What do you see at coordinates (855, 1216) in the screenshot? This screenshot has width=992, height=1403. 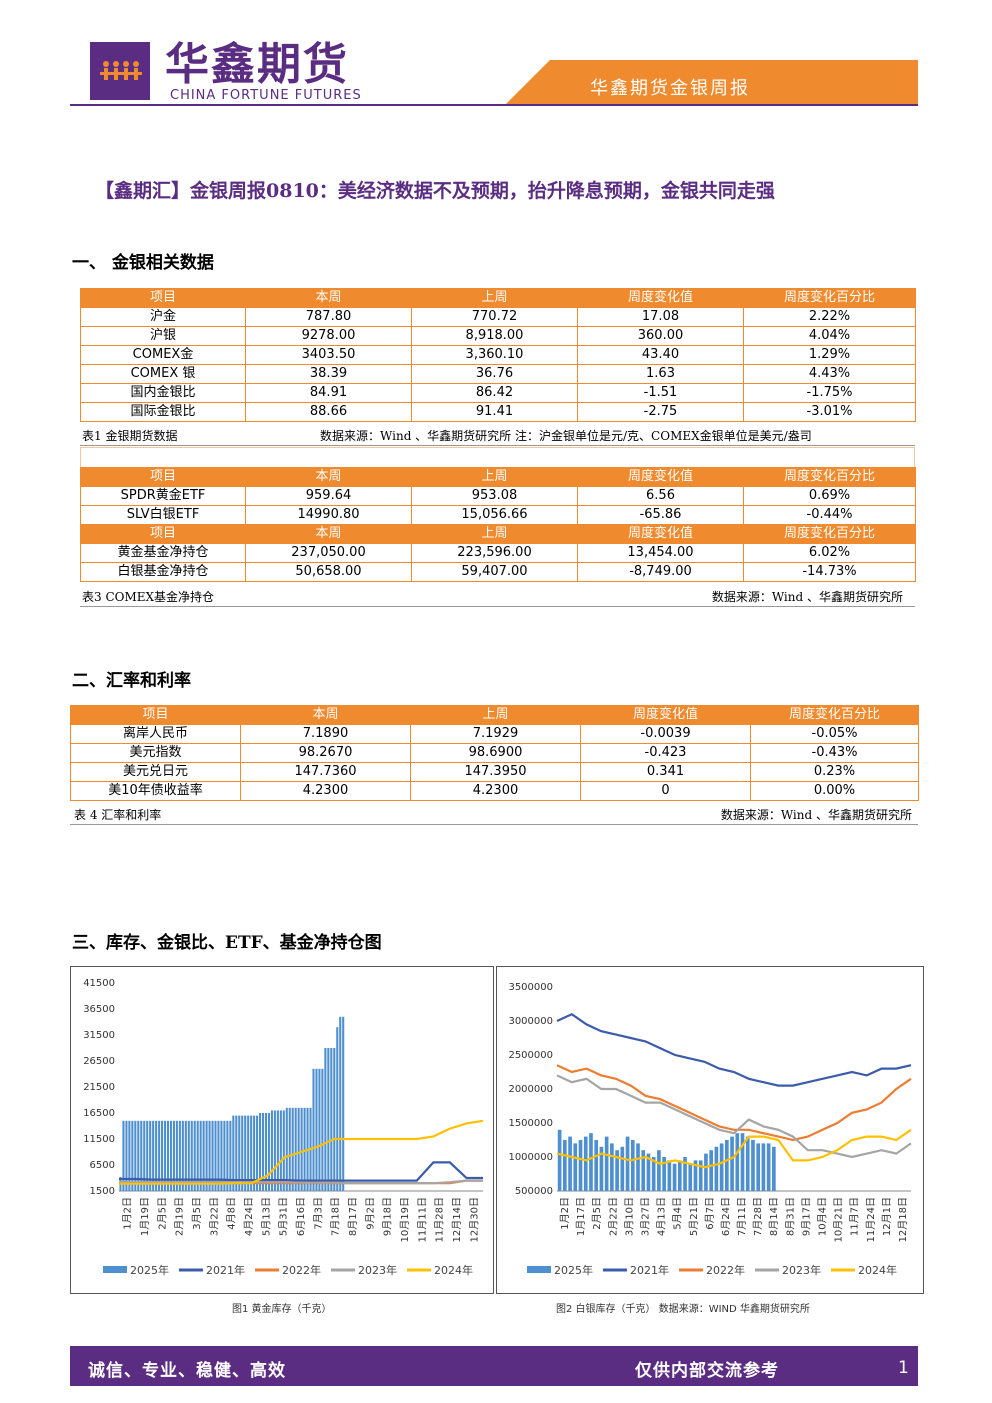 I see `x-tick-label: 11月7日` at bounding box center [855, 1216].